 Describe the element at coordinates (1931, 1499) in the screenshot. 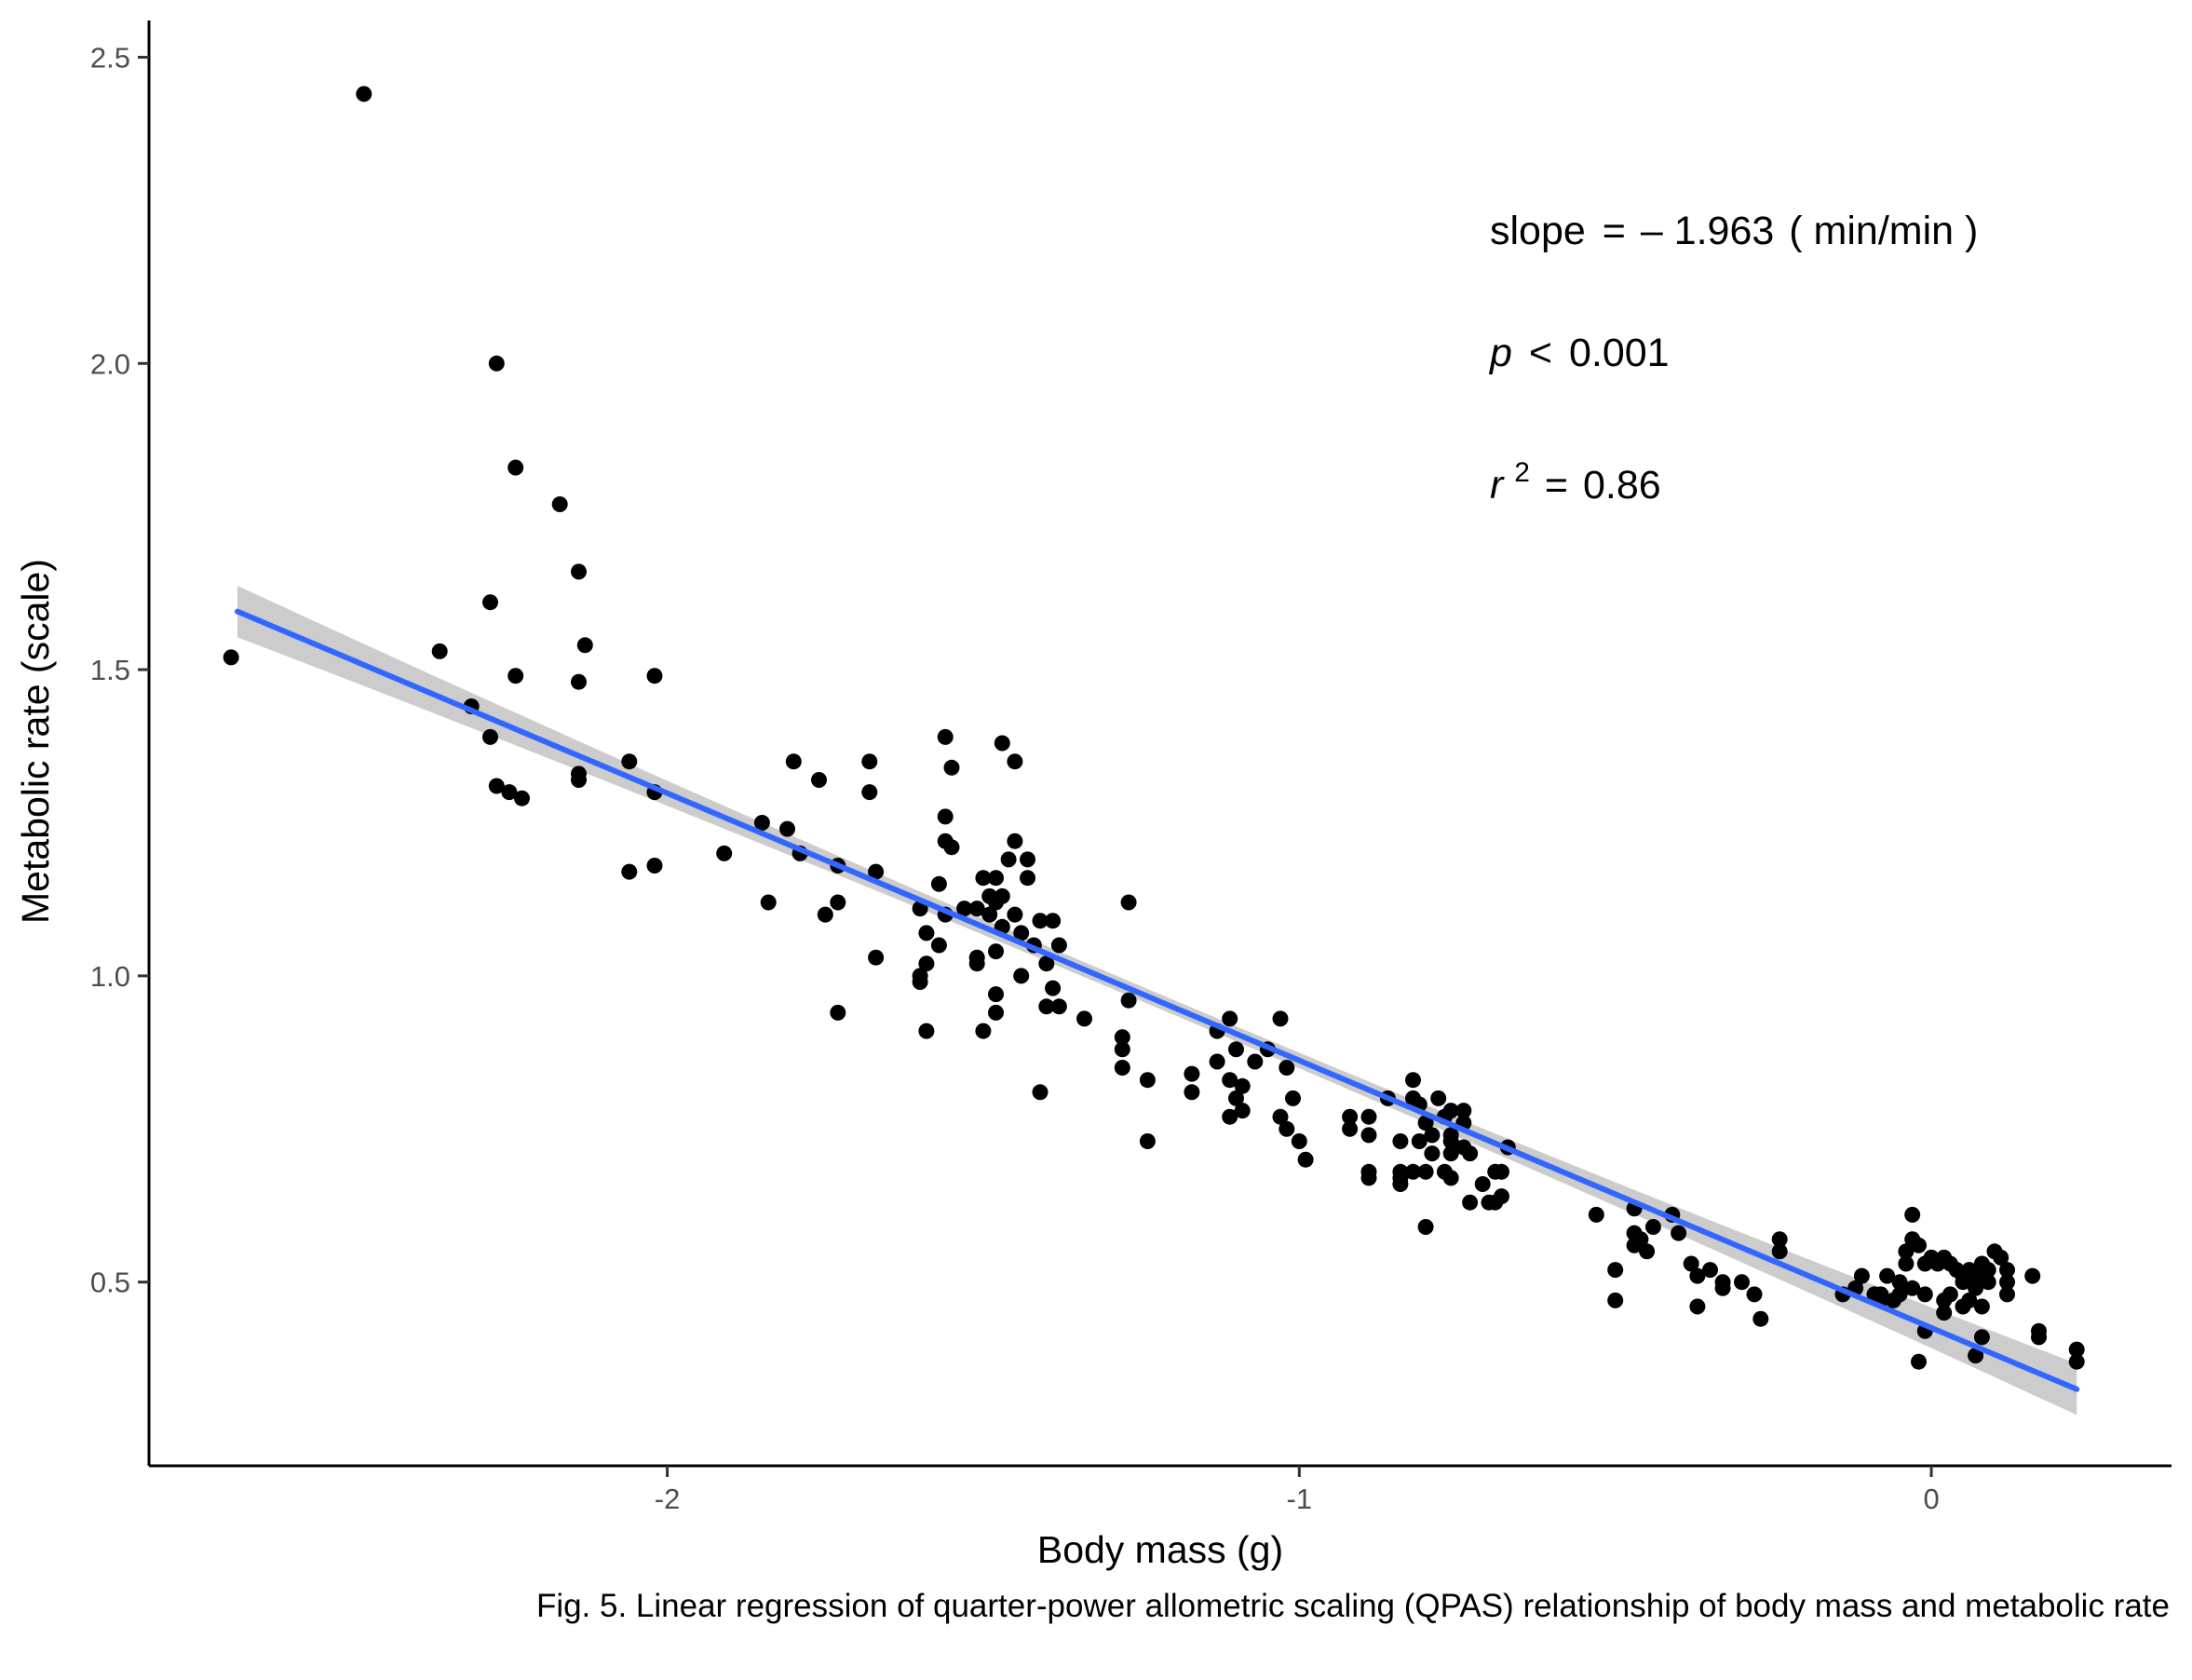

I see `x-tick-label: 0` at that location.